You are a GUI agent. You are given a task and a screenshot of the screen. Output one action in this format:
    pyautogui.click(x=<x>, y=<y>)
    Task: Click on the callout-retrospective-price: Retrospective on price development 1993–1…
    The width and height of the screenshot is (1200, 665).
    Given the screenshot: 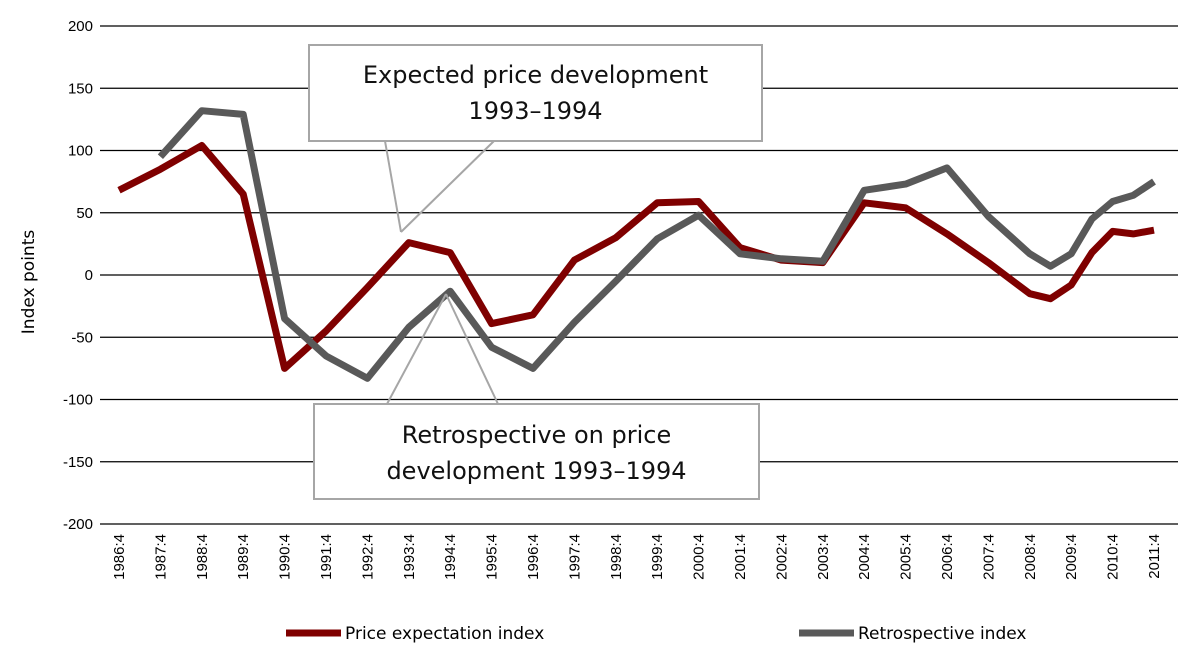 What is the action you would take?
    pyautogui.click(x=536, y=396)
    